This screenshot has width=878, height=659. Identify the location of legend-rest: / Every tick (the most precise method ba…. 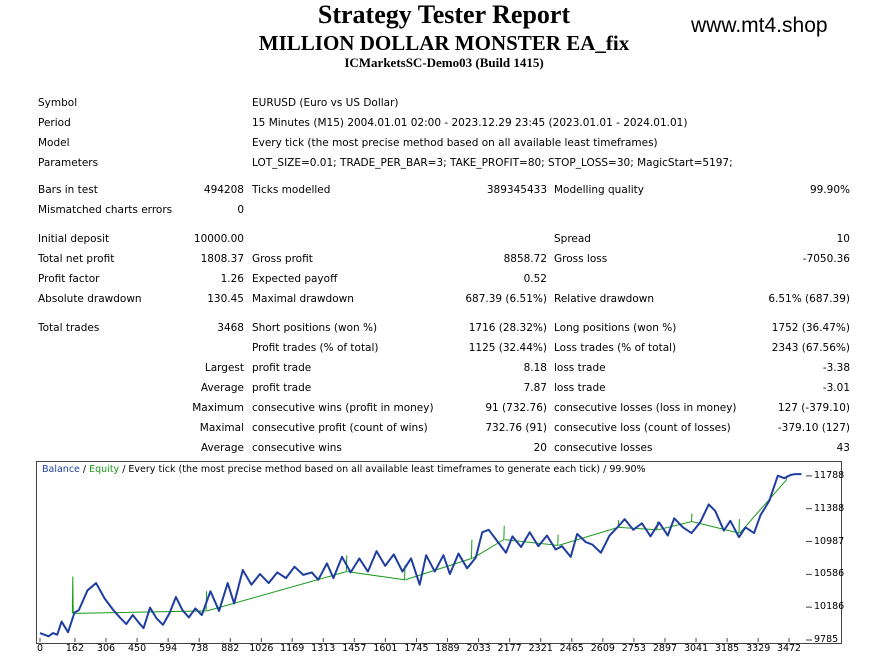
(382, 469).